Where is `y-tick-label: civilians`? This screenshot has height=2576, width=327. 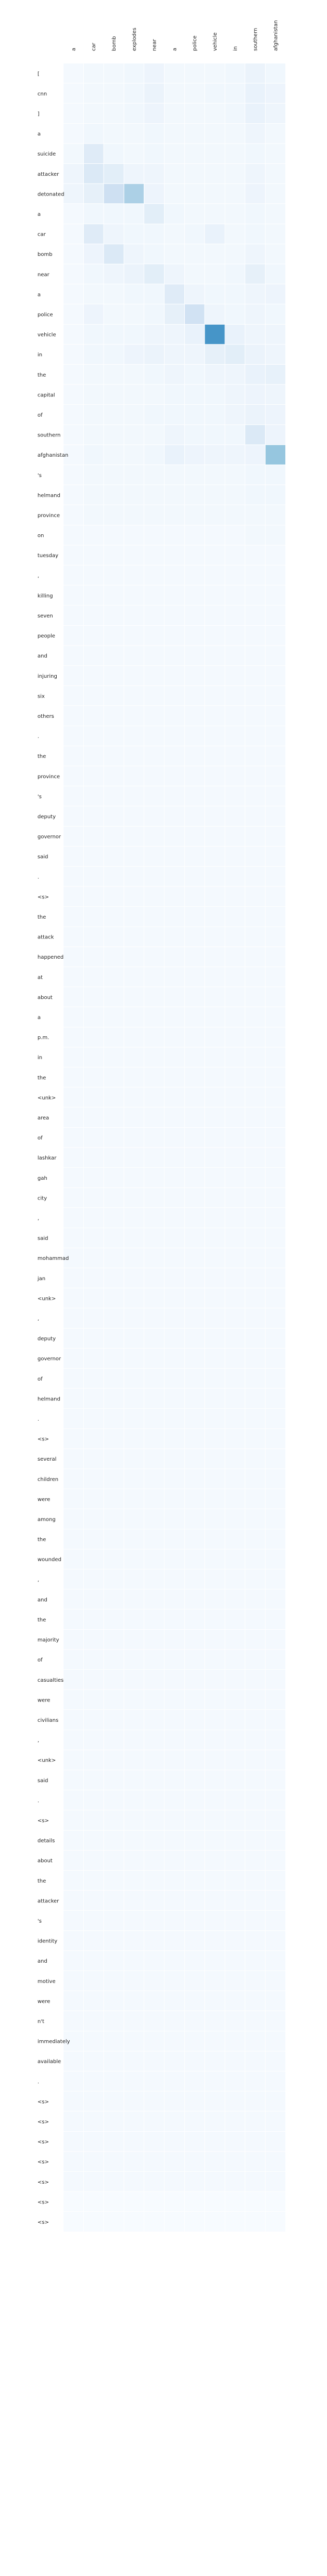
y-tick-label: civilians is located at coordinates (47, 1720).